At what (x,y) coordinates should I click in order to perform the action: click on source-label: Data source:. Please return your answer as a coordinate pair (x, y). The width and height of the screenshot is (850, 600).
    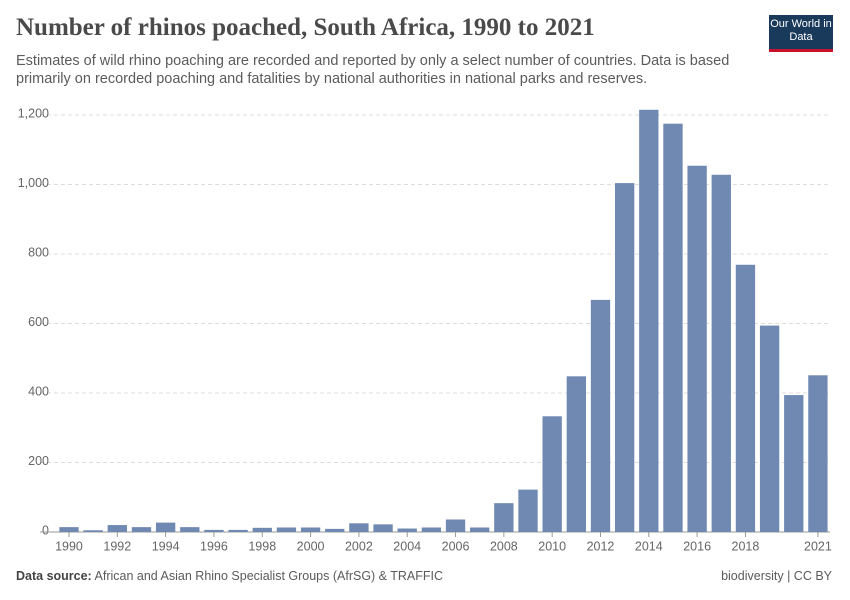
    Looking at the image, I should click on (54, 576).